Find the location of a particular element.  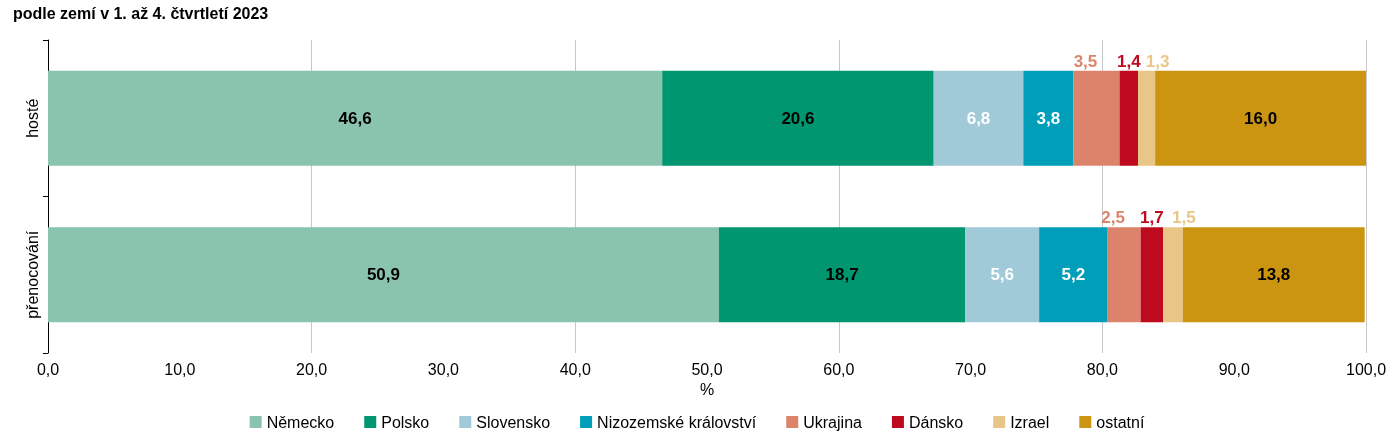

x-tick-label: 10,0 is located at coordinates (180, 369).